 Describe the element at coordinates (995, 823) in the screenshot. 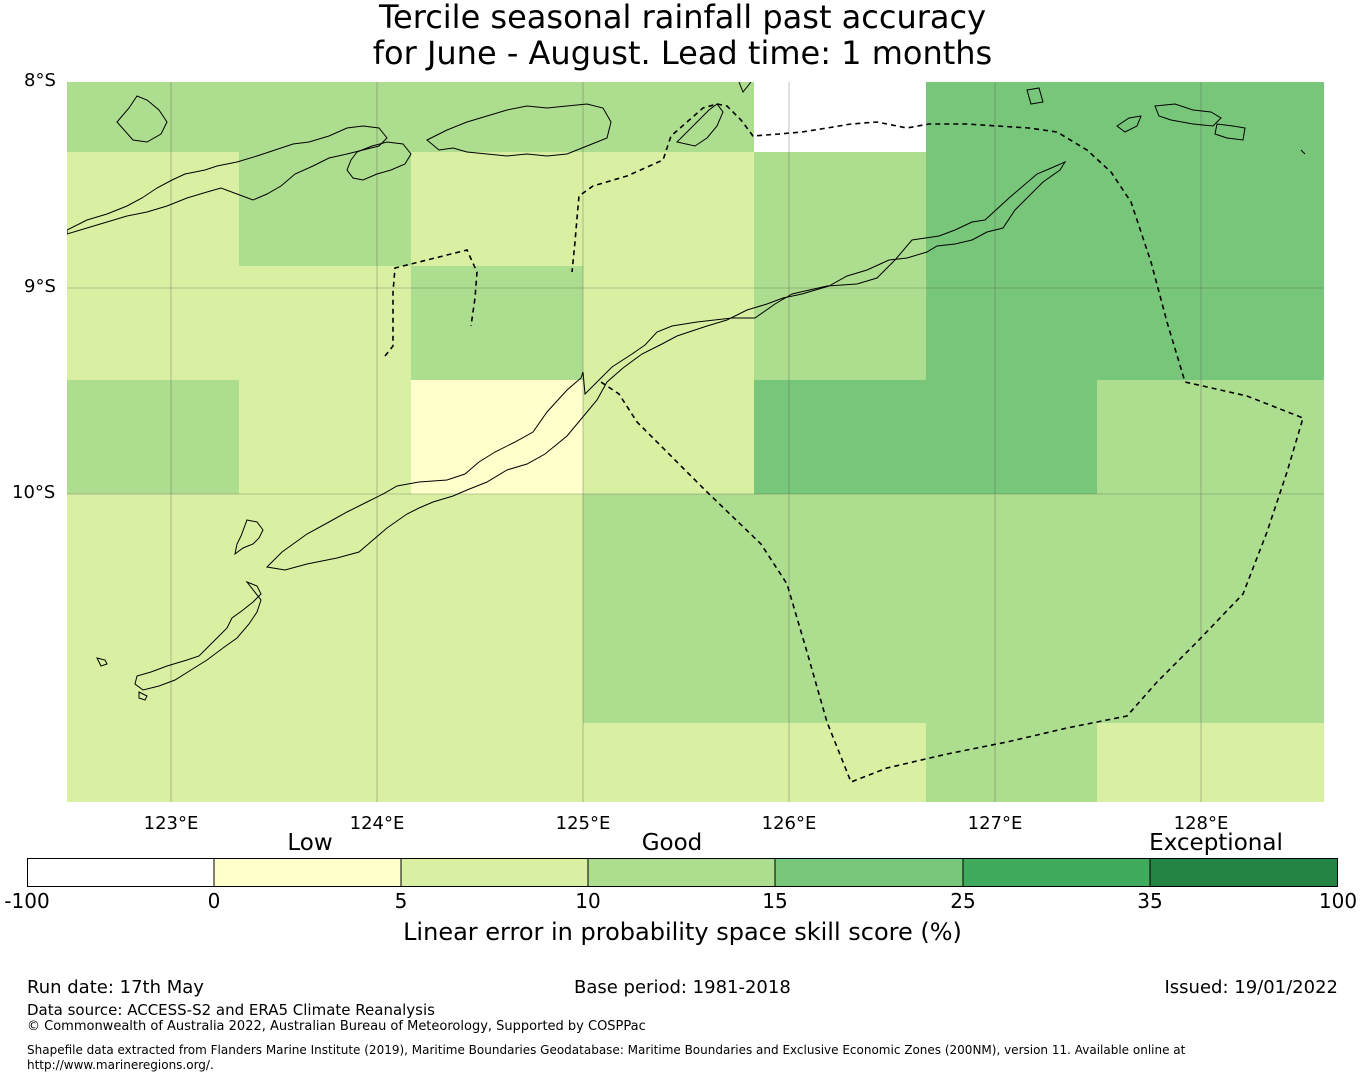

I see `lon-label-127e: 127°E` at that location.